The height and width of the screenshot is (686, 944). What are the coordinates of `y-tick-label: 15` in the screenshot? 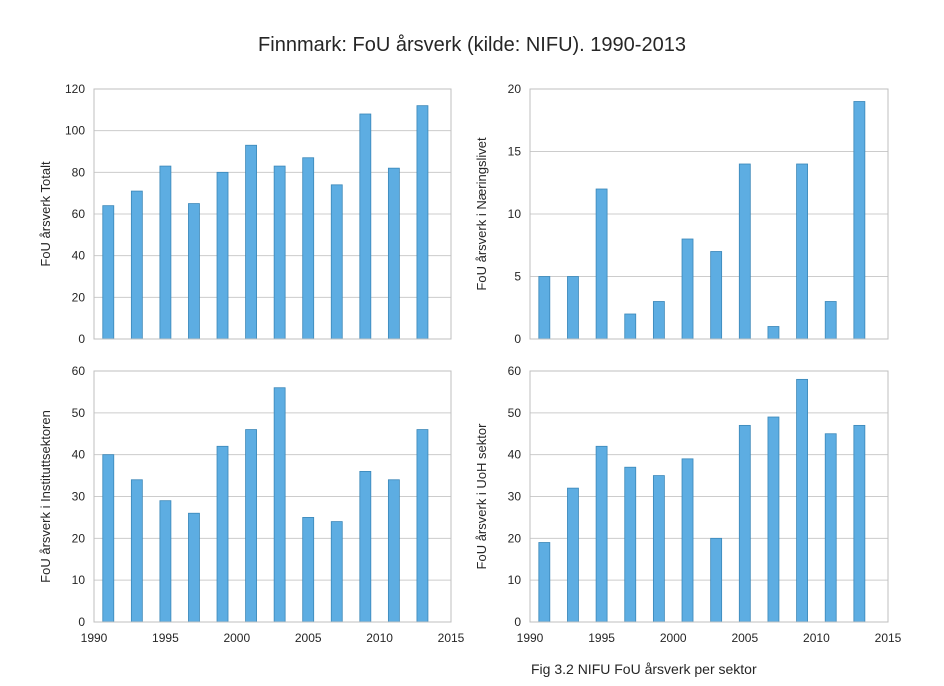 It's located at (515, 152).